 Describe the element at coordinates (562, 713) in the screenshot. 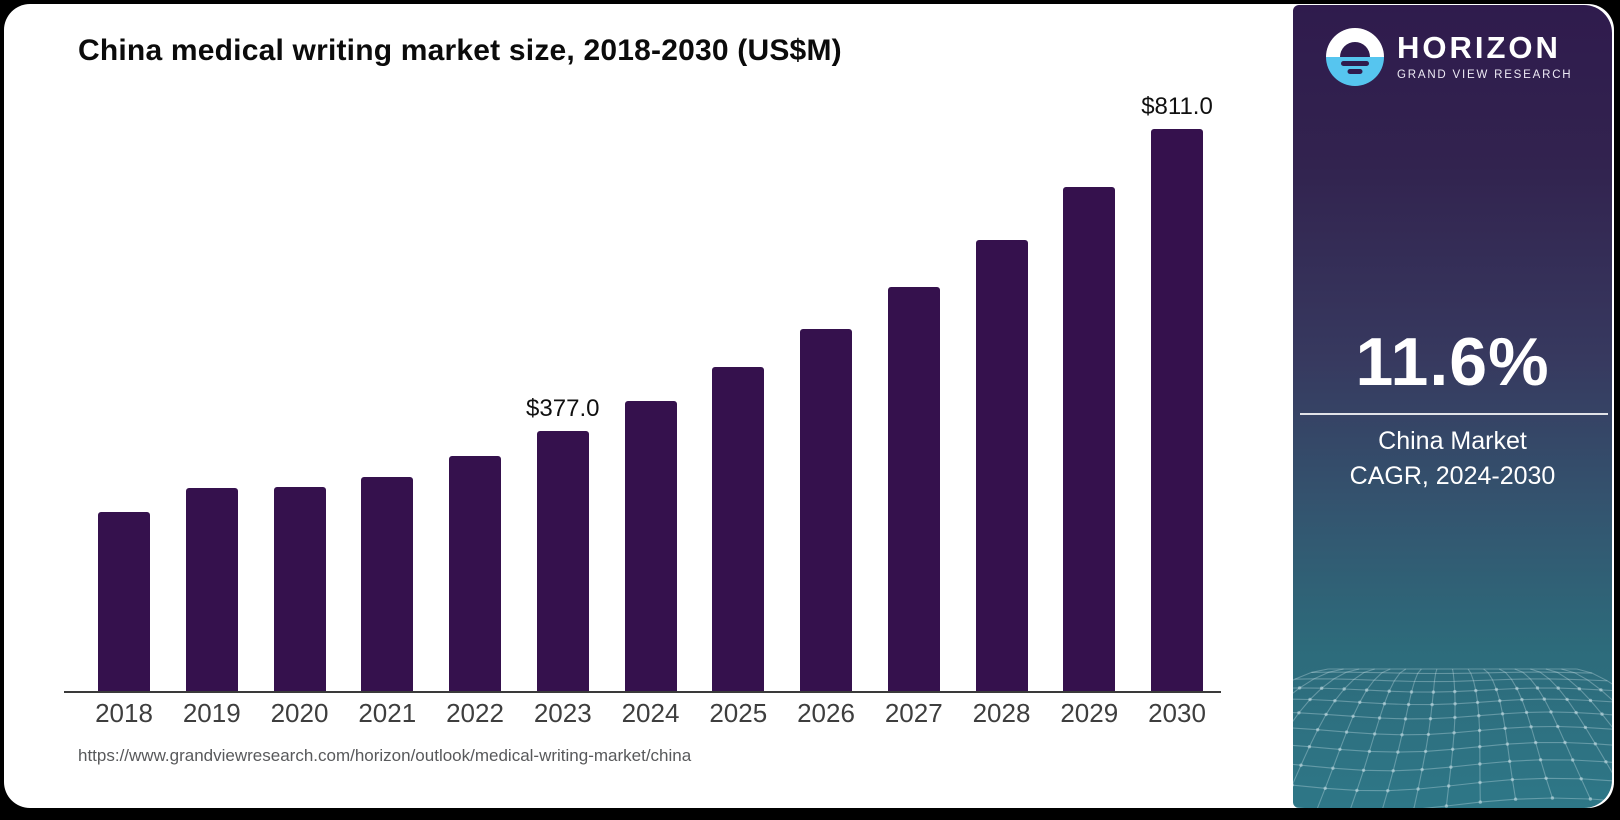

I see `x-tick-label-2023: 2023` at that location.